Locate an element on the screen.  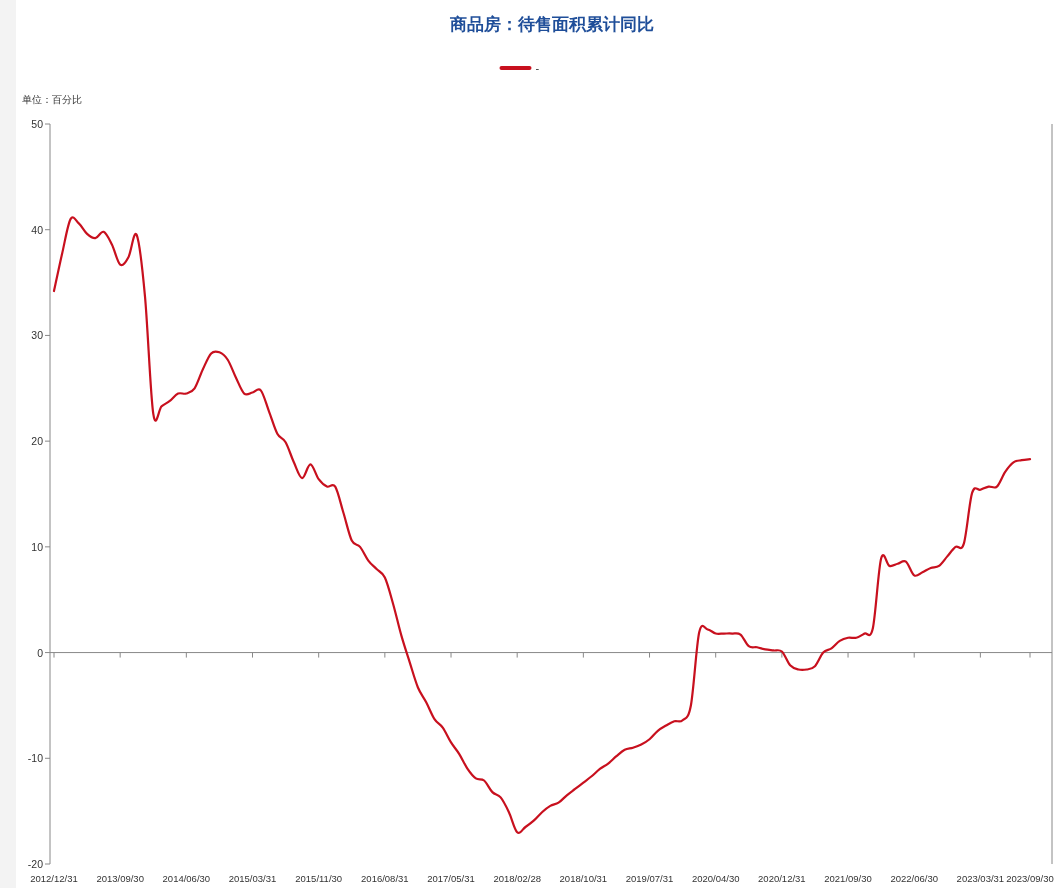
x-tick-label: 2013/09/30 is located at coordinates (120, 878).